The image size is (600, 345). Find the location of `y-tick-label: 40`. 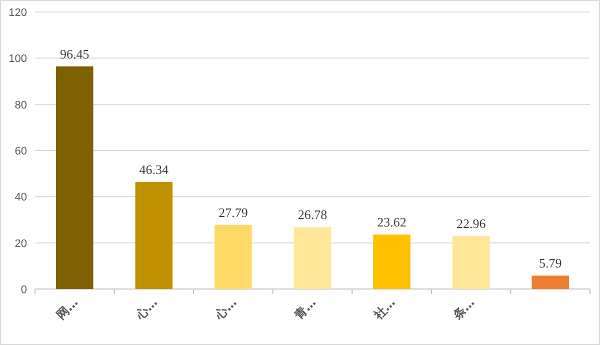

y-tick-label: 40 is located at coordinates (20, 198).